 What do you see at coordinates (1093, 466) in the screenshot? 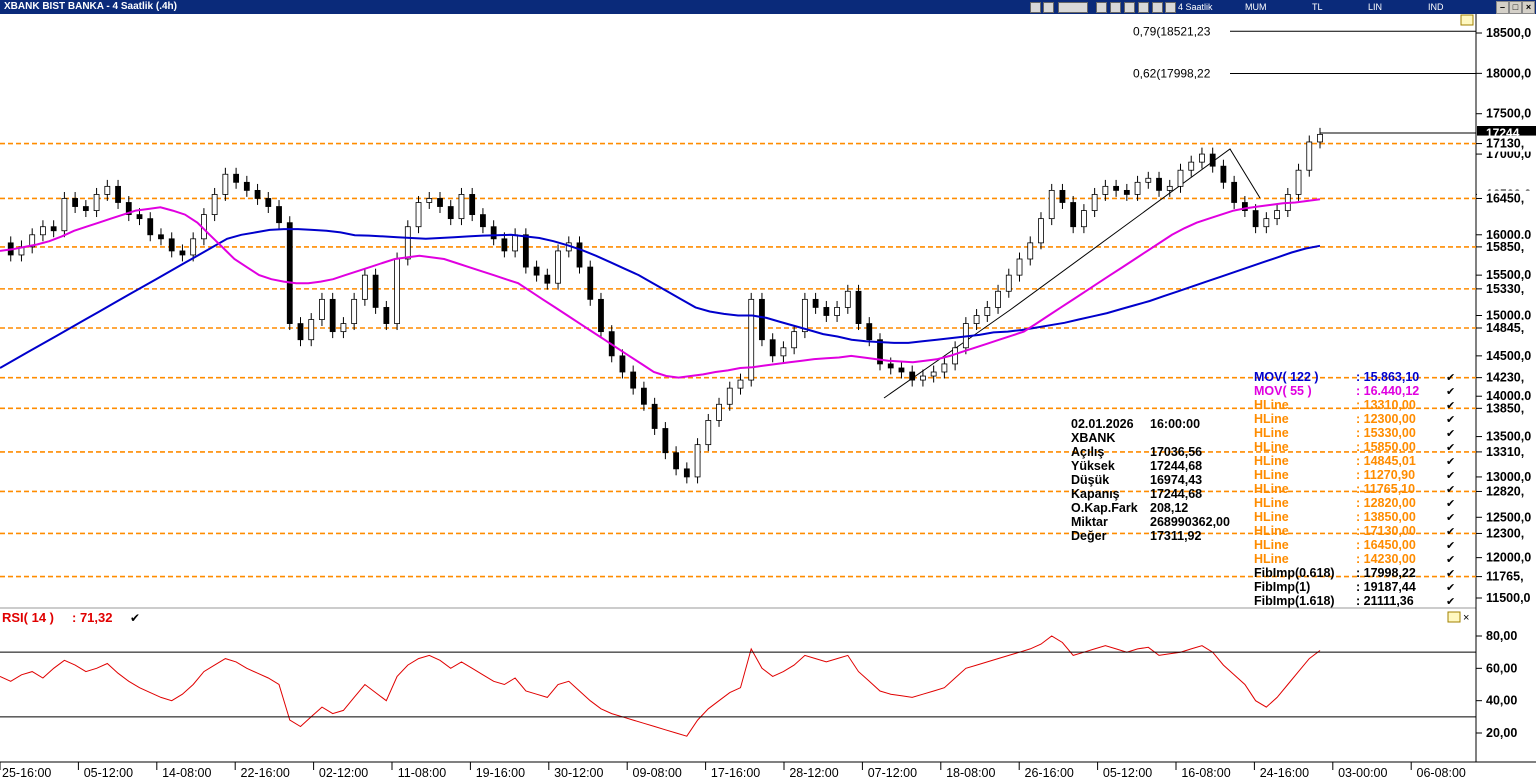
I see `info-row-label: Yüksek` at bounding box center [1093, 466].